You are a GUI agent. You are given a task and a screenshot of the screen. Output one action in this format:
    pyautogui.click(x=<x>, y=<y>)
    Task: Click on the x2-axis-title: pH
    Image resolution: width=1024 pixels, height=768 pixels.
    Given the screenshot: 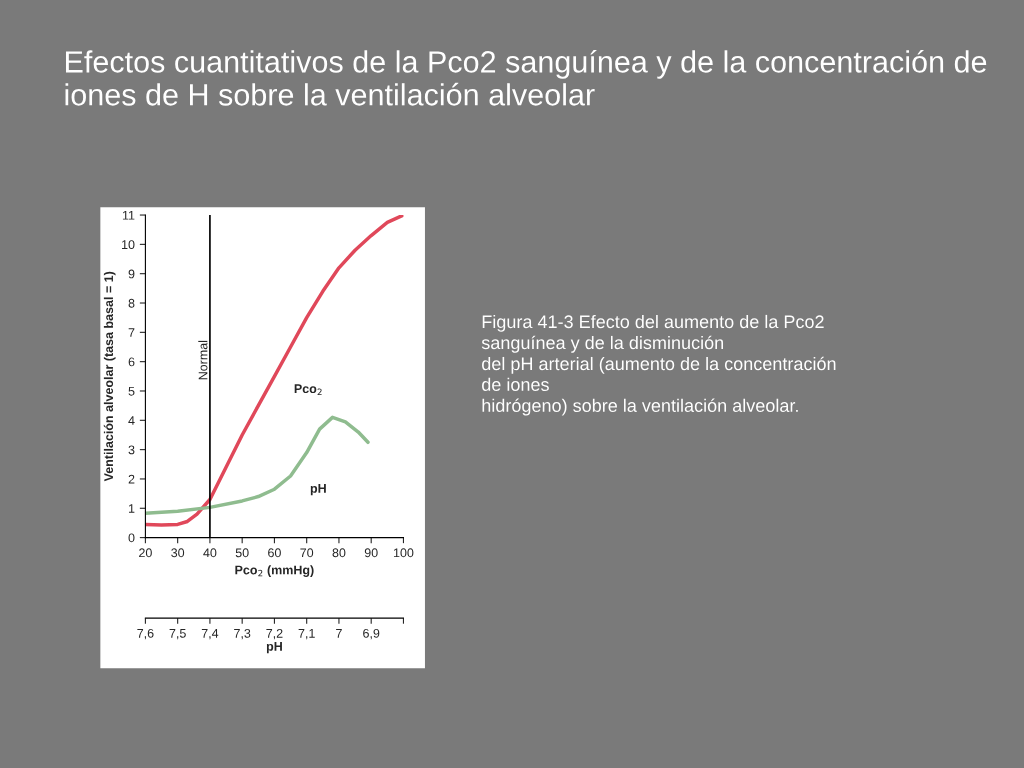 What is the action you would take?
    pyautogui.click(x=274, y=648)
    